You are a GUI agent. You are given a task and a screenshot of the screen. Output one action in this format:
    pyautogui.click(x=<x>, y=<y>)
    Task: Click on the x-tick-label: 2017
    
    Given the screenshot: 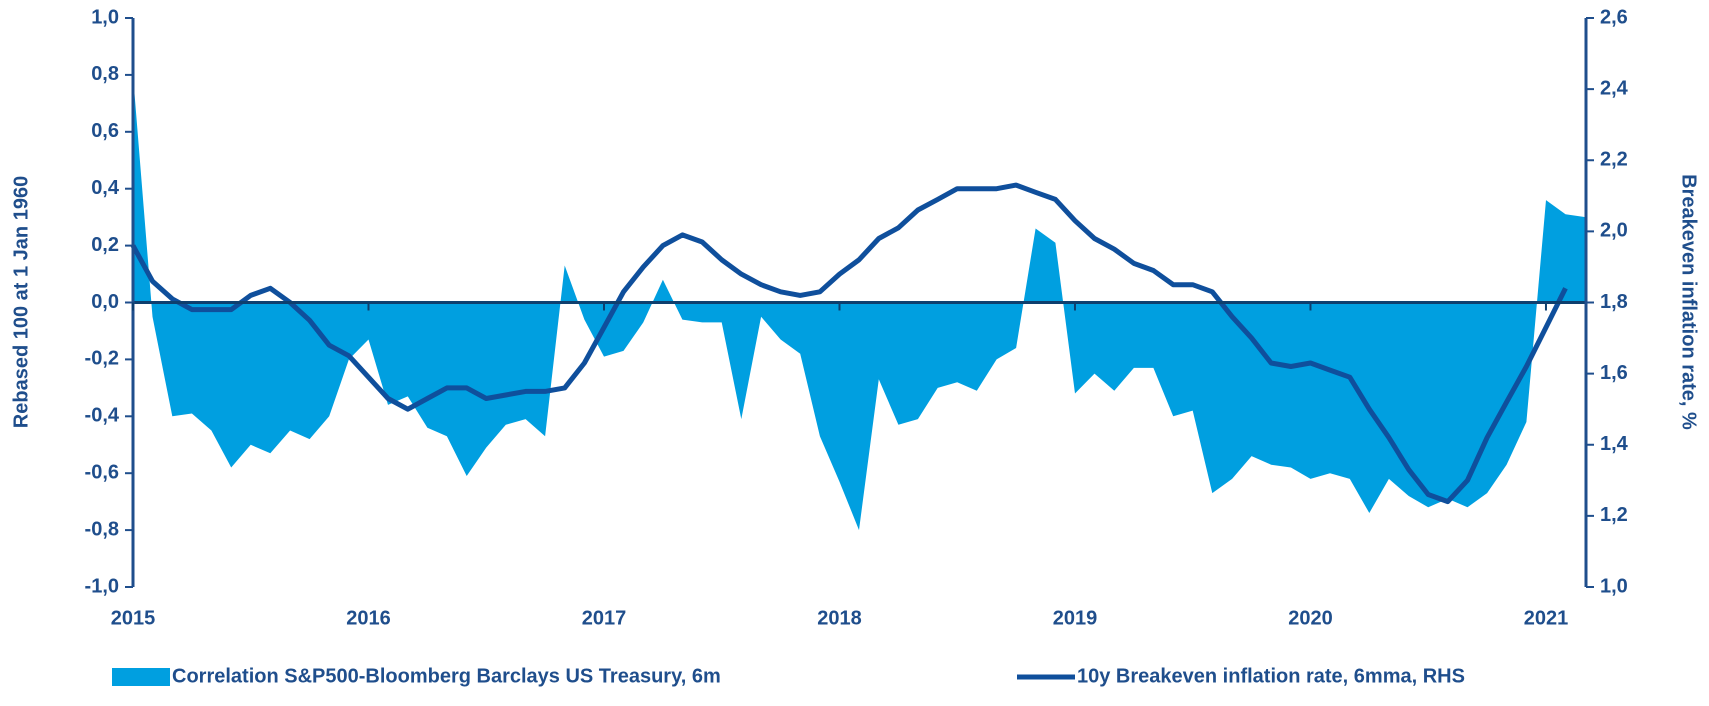 What is the action you would take?
    pyautogui.click(x=604, y=618)
    